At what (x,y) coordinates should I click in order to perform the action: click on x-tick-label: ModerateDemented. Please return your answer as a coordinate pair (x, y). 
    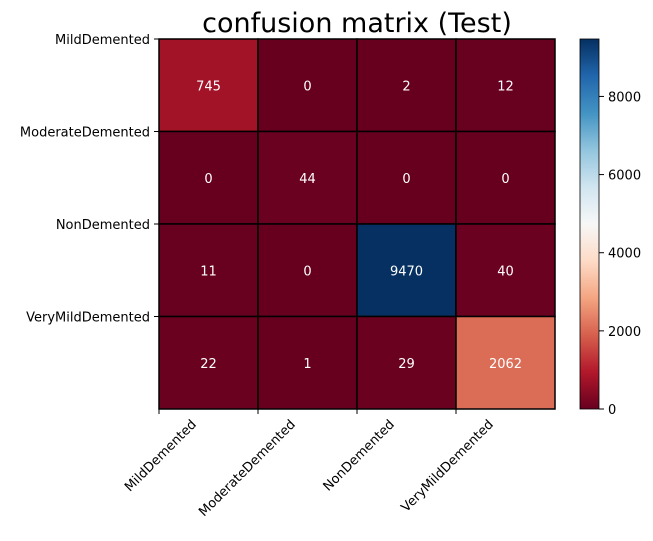
    Looking at the image, I should click on (247, 468).